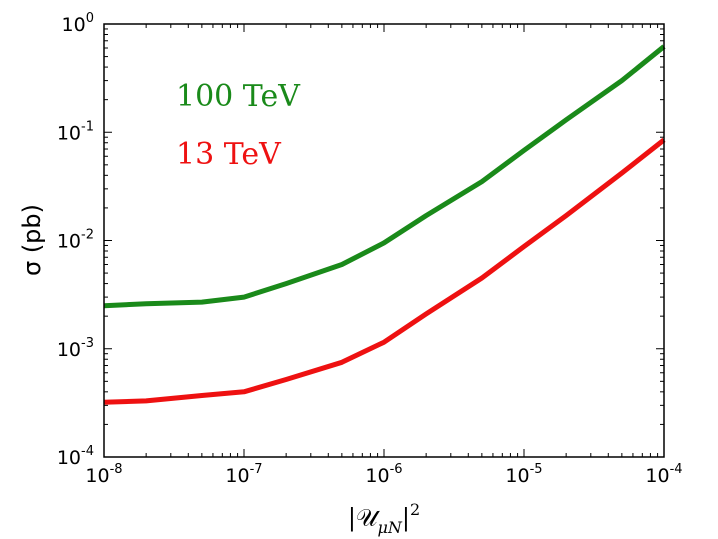 The width and height of the screenshot is (718, 539). What do you see at coordinates (32, 240) in the screenshot?
I see `y-axis-label: σ (pb)` at bounding box center [32, 240].